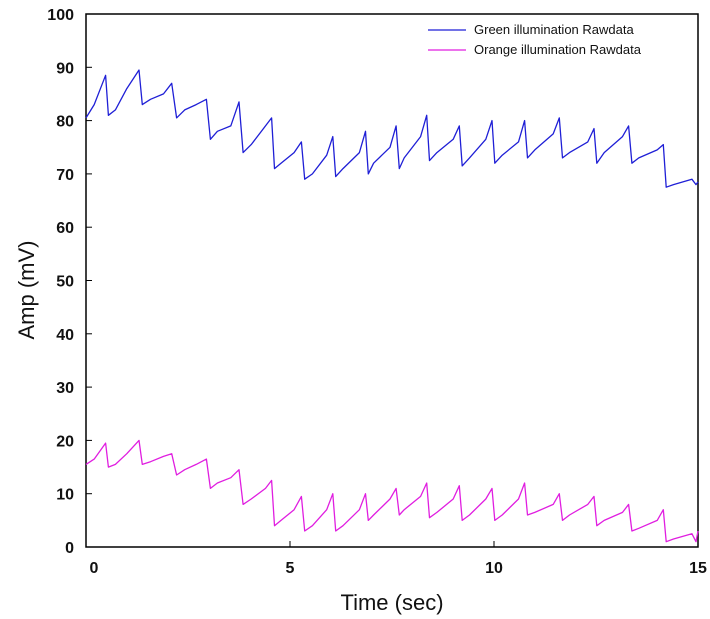 The height and width of the screenshot is (619, 710). What do you see at coordinates (391, 602) in the screenshot?
I see `x-axis-title: Time (sec)` at bounding box center [391, 602].